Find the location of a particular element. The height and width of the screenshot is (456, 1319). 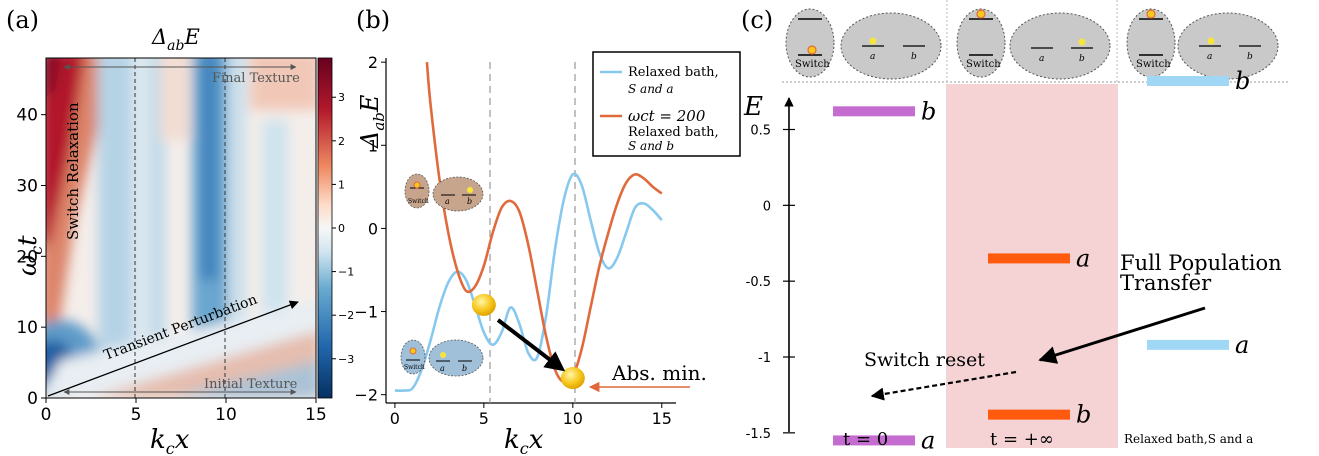

legend-blue-line1: Relaxed bath, is located at coordinates (673, 72).